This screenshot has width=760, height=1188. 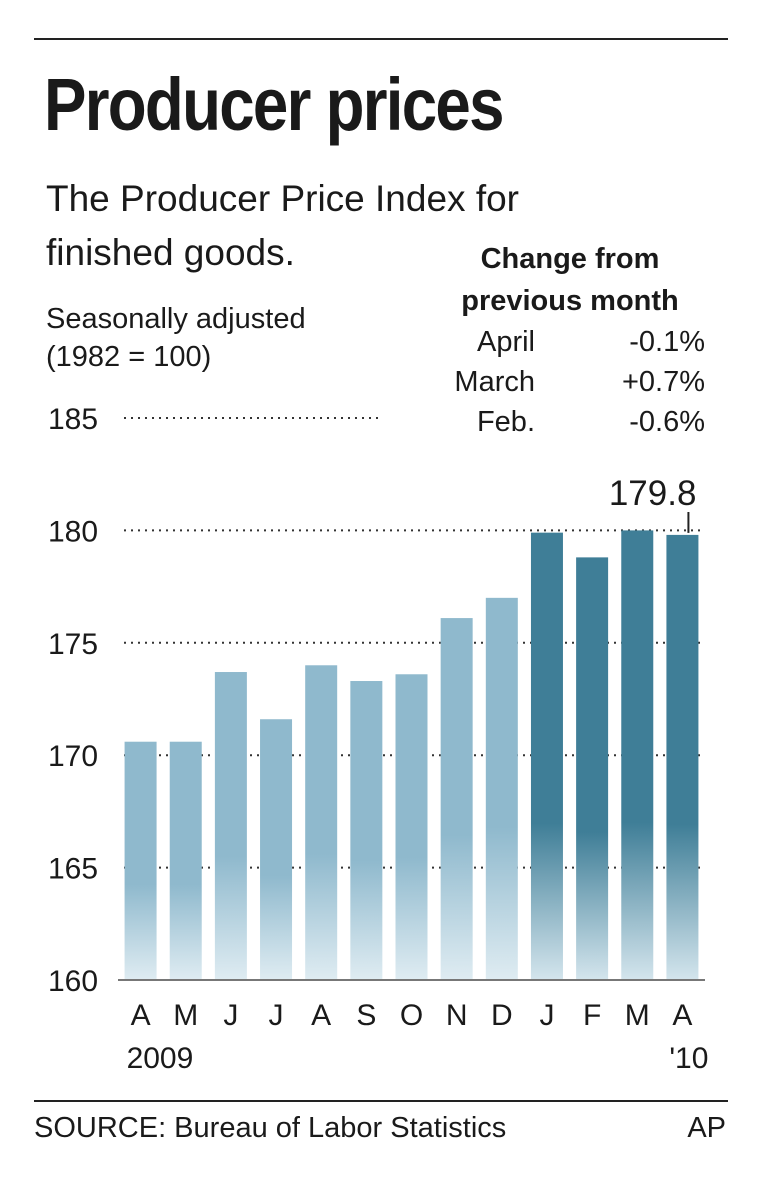 I want to click on credit: AP, so click(x=706, y=1128).